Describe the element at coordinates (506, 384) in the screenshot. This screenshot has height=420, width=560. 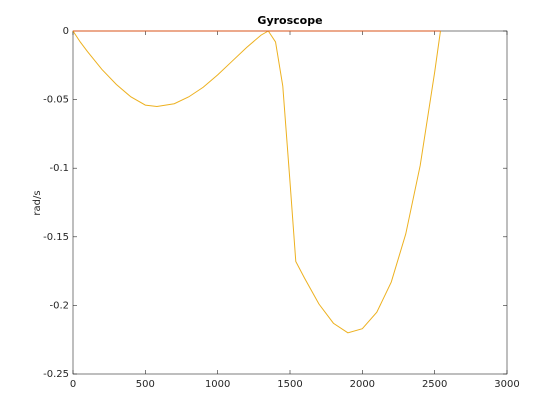
I see `x-tick-label: 3000` at that location.